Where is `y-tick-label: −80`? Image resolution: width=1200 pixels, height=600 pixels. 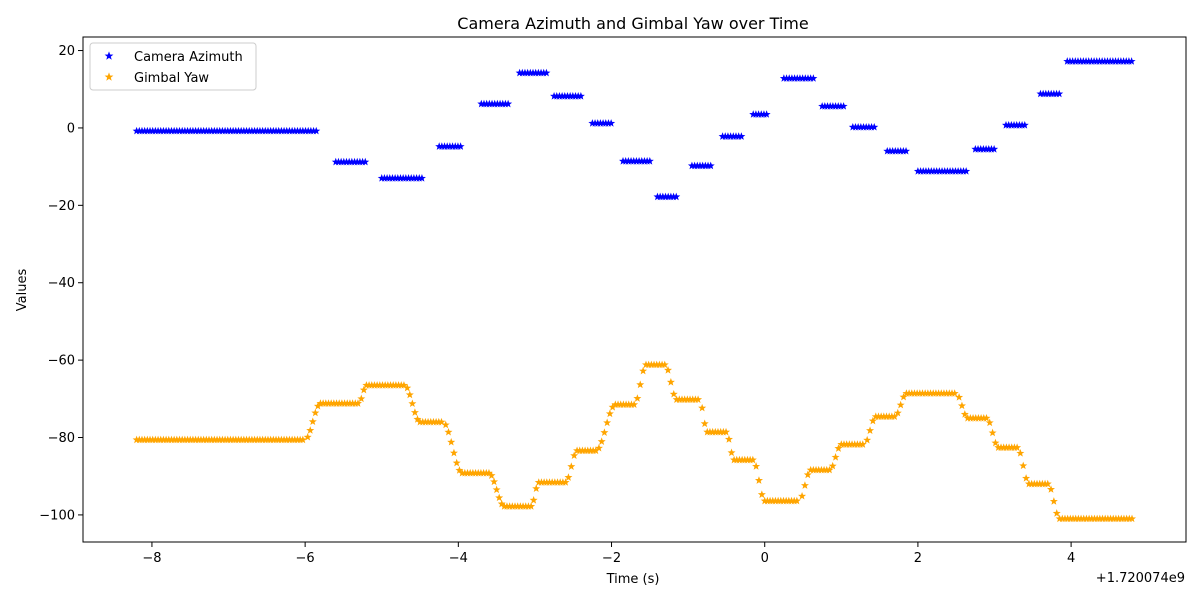 y-tick-label: −80 is located at coordinates (61, 438).